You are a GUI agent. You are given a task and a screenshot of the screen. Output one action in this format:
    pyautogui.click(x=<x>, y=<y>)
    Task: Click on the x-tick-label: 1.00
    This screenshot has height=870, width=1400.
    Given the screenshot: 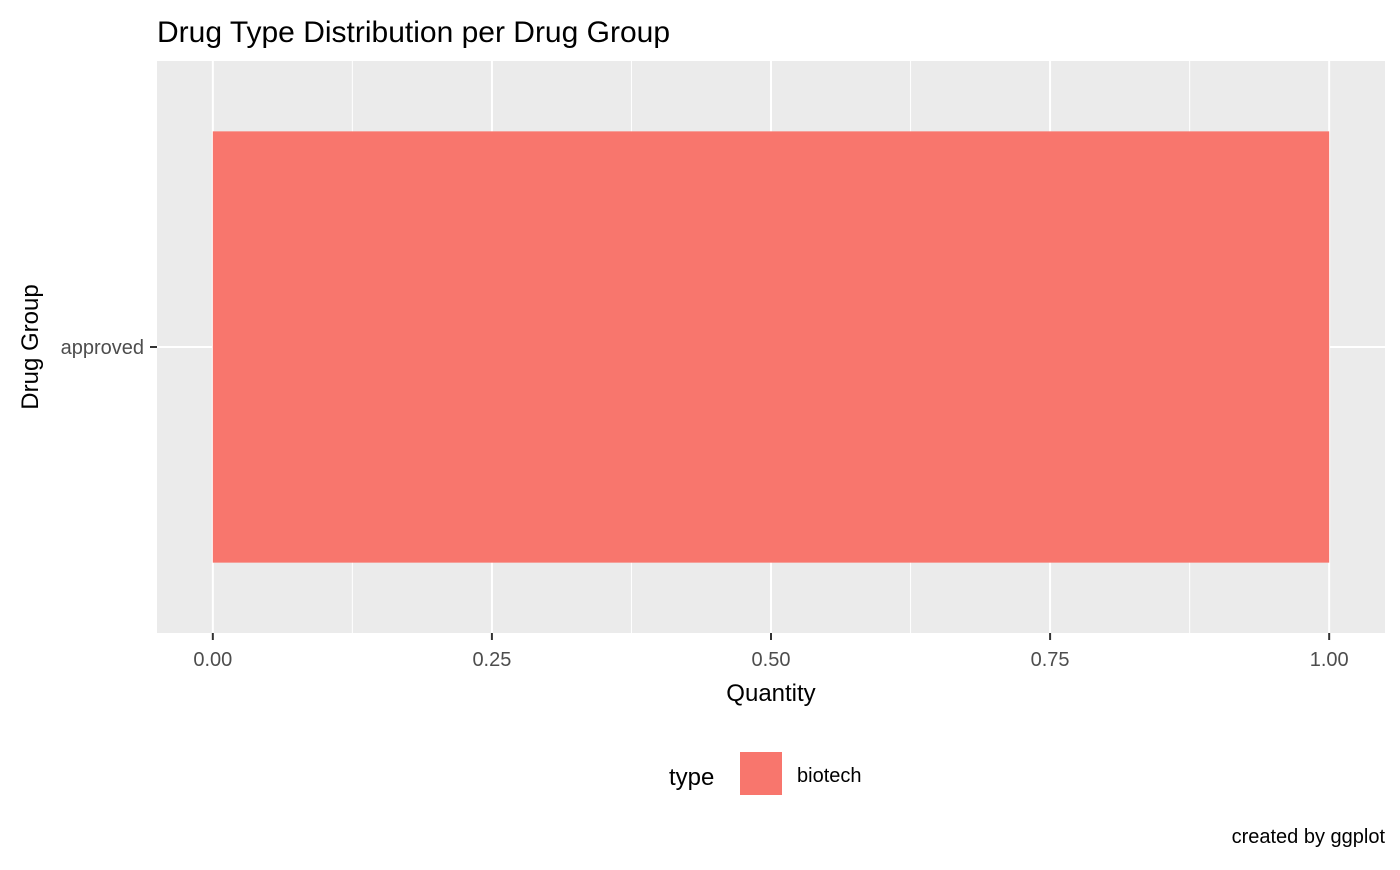 What is the action you would take?
    pyautogui.click(x=1329, y=660)
    